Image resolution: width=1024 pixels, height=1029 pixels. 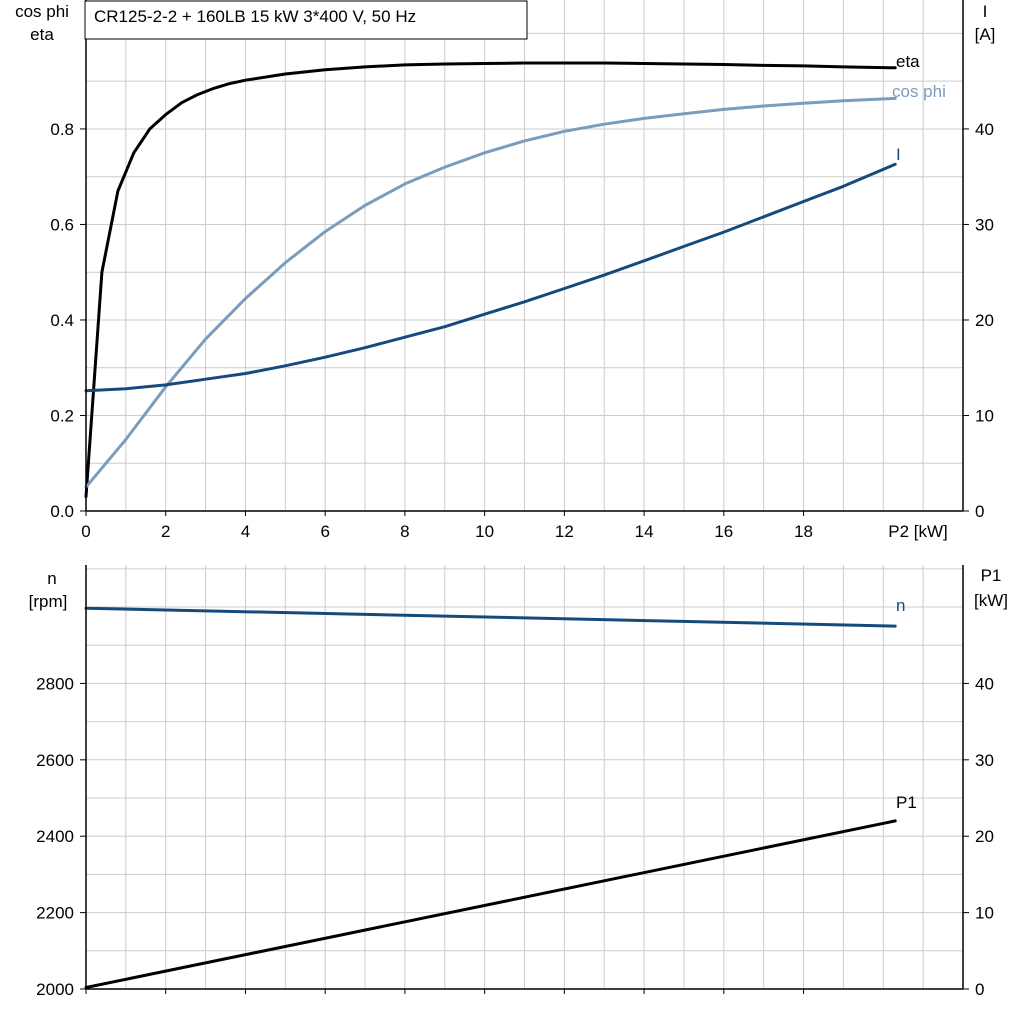 I want to click on series-line-n, so click(x=490, y=617).